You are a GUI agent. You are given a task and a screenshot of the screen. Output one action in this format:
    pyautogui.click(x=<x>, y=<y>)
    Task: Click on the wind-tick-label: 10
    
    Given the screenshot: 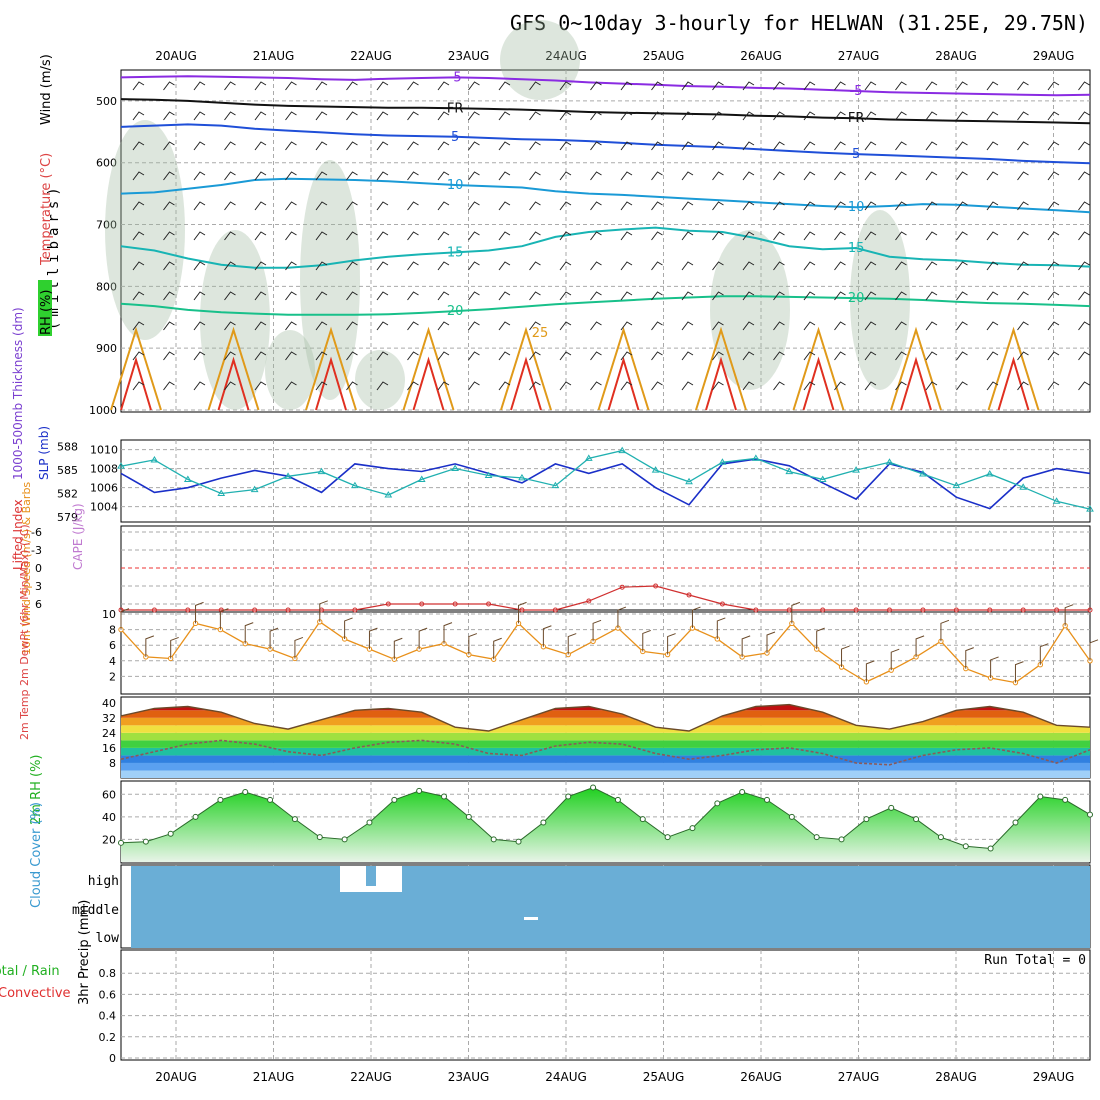 What is the action you would take?
    pyautogui.click(x=109, y=614)
    